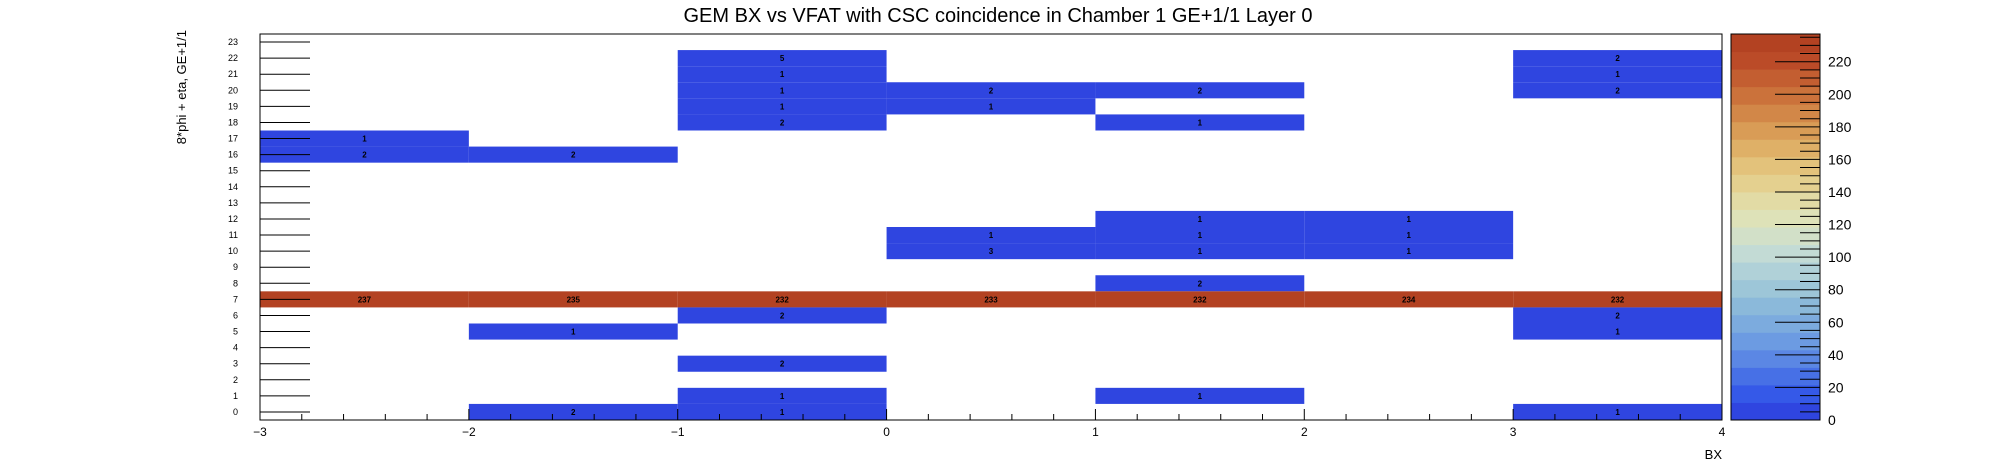 Image resolution: width=1996 pixels, height=472 pixels. I want to click on y-tick-label: 10, so click(233, 251).